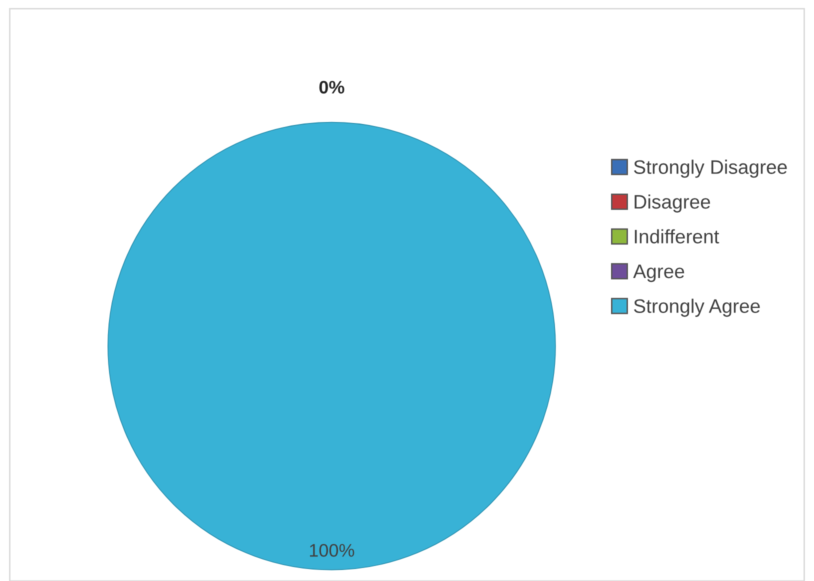 The height and width of the screenshot is (581, 814). I want to click on legend-label: Strongly Disagree, so click(710, 169).